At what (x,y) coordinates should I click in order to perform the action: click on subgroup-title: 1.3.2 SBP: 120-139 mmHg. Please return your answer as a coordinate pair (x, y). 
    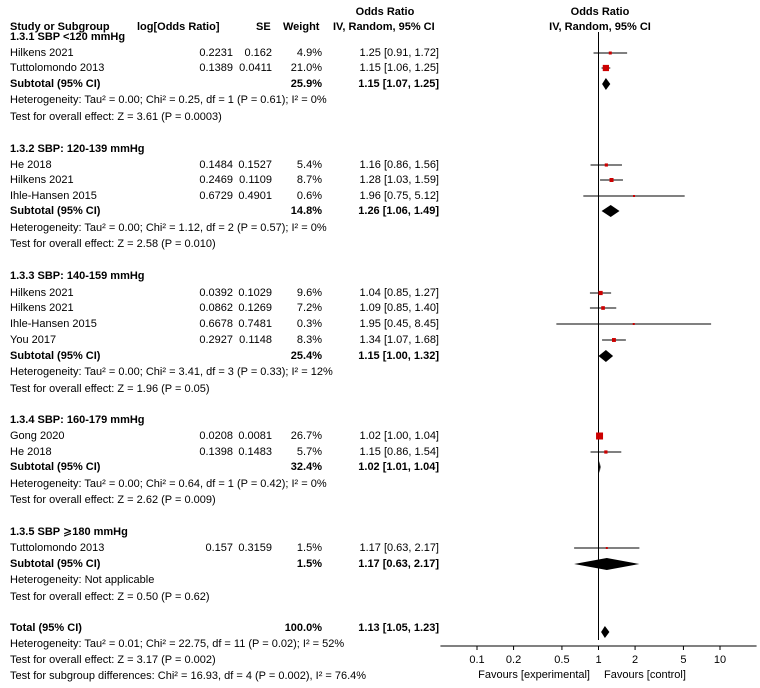
    Looking at the image, I should click on (77, 149).